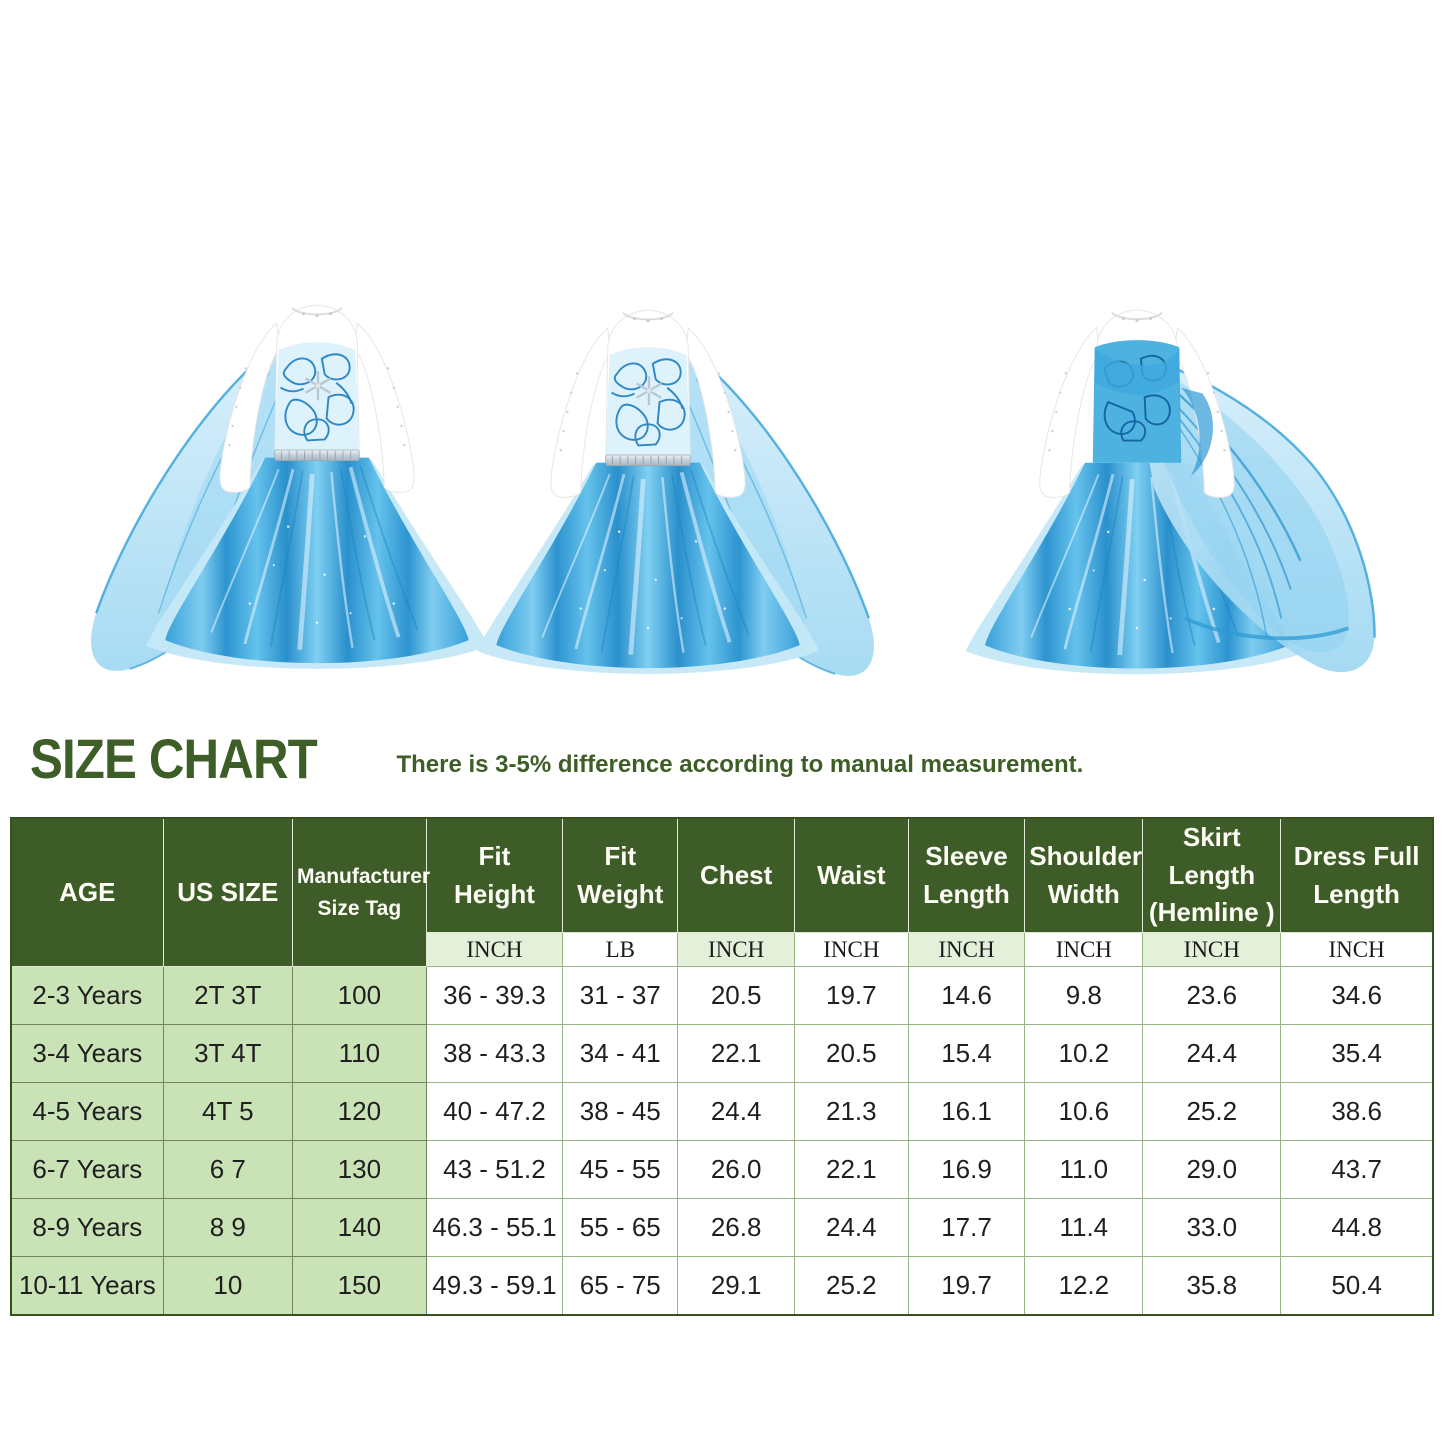  What do you see at coordinates (494, 875) in the screenshot?
I see `column-header-fit-height: Fit Height` at bounding box center [494, 875].